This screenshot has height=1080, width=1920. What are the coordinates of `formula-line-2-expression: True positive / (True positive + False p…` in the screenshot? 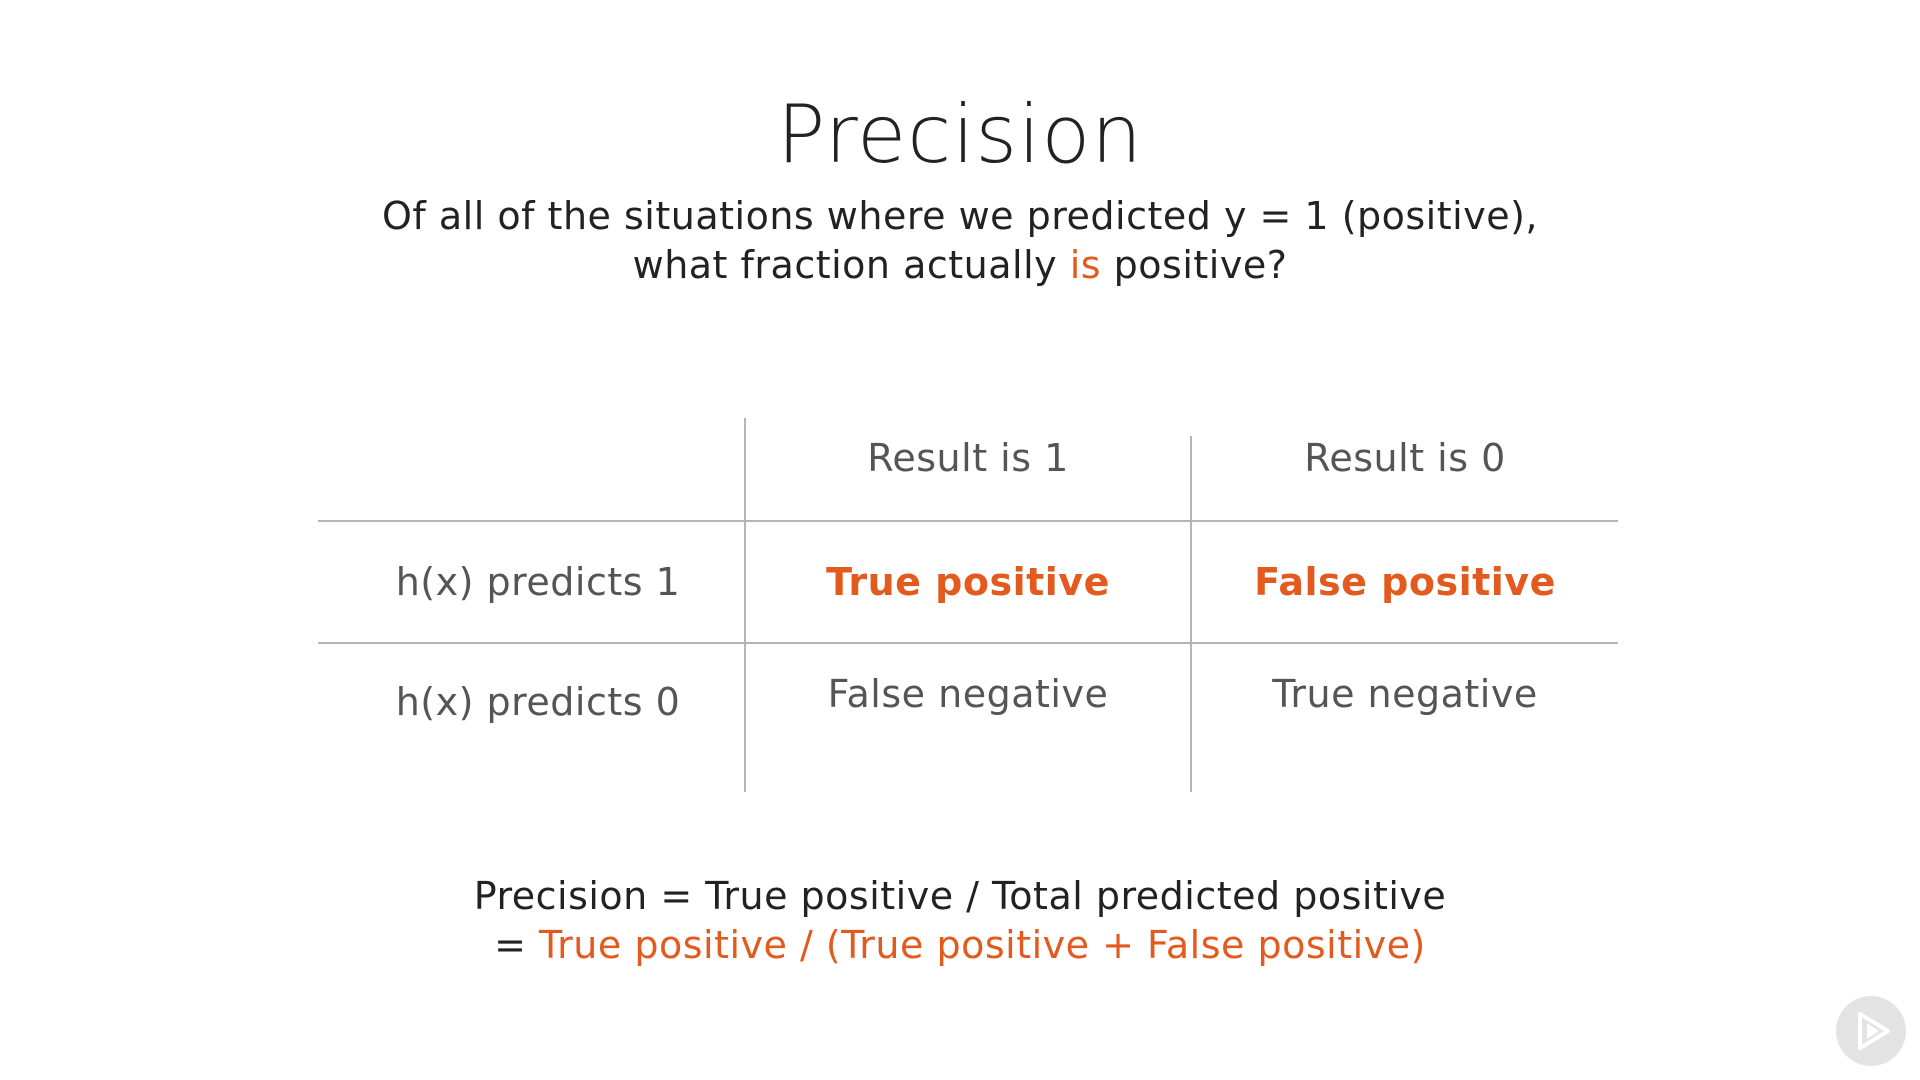 It's located at (982, 945).